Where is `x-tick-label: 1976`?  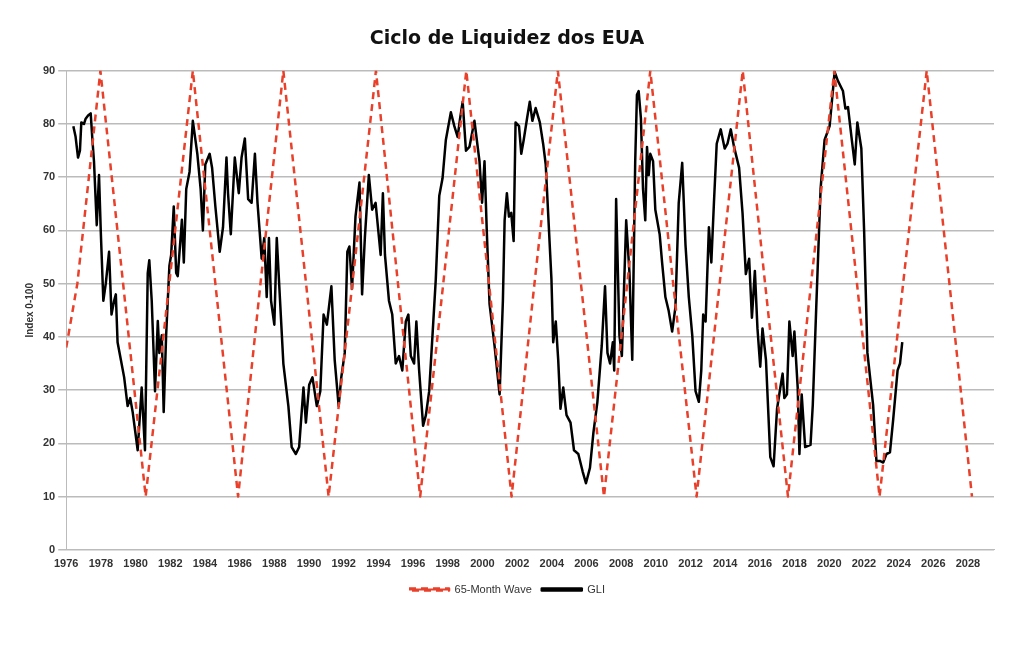 x-tick-label: 1976 is located at coordinates (66, 563).